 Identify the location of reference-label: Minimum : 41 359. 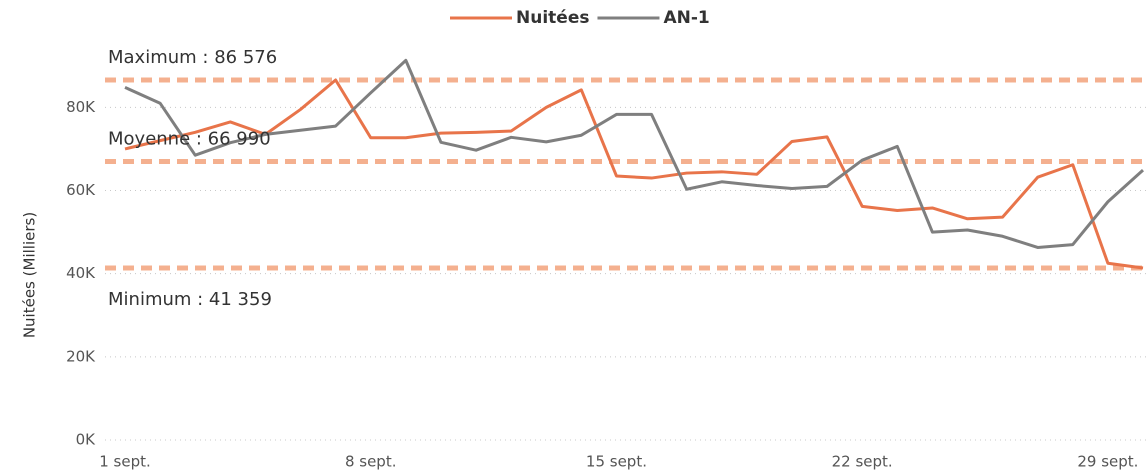
(190, 299).